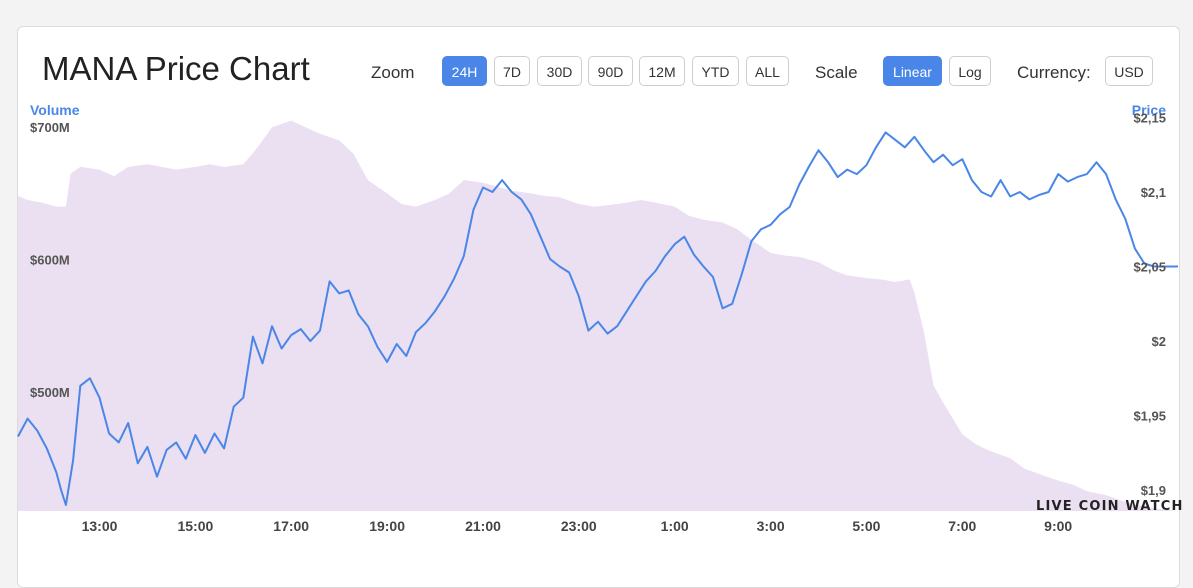  I want to click on x-tick-label: 3:00, so click(771, 526).